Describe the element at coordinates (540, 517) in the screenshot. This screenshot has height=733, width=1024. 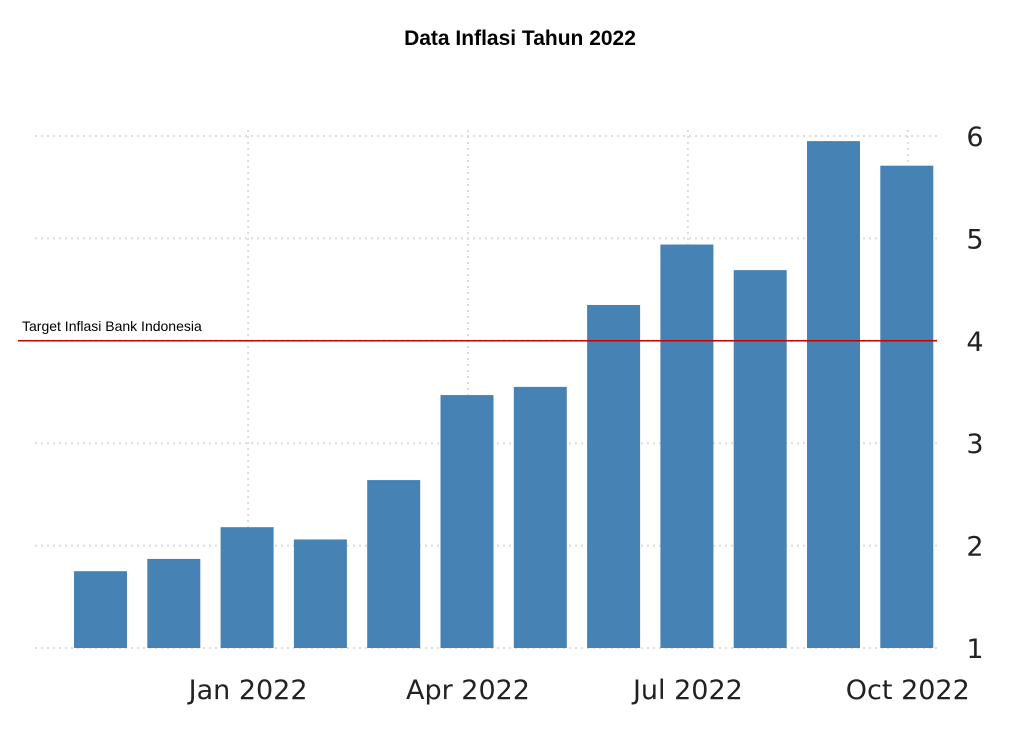
I see `bar-may-2022` at that location.